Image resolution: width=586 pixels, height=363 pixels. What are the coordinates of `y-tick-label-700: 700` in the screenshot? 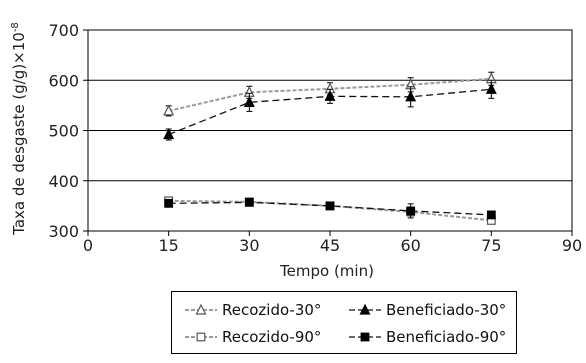 It's located at (63, 30).